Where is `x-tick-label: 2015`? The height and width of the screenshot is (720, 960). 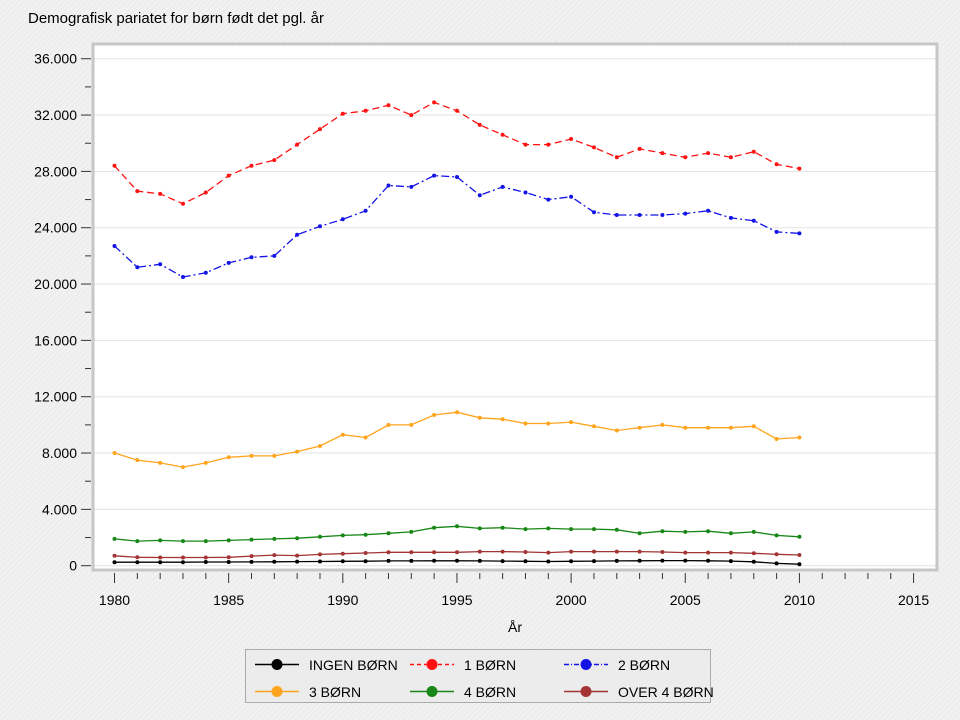
x-tick-label: 2015 is located at coordinates (913, 600).